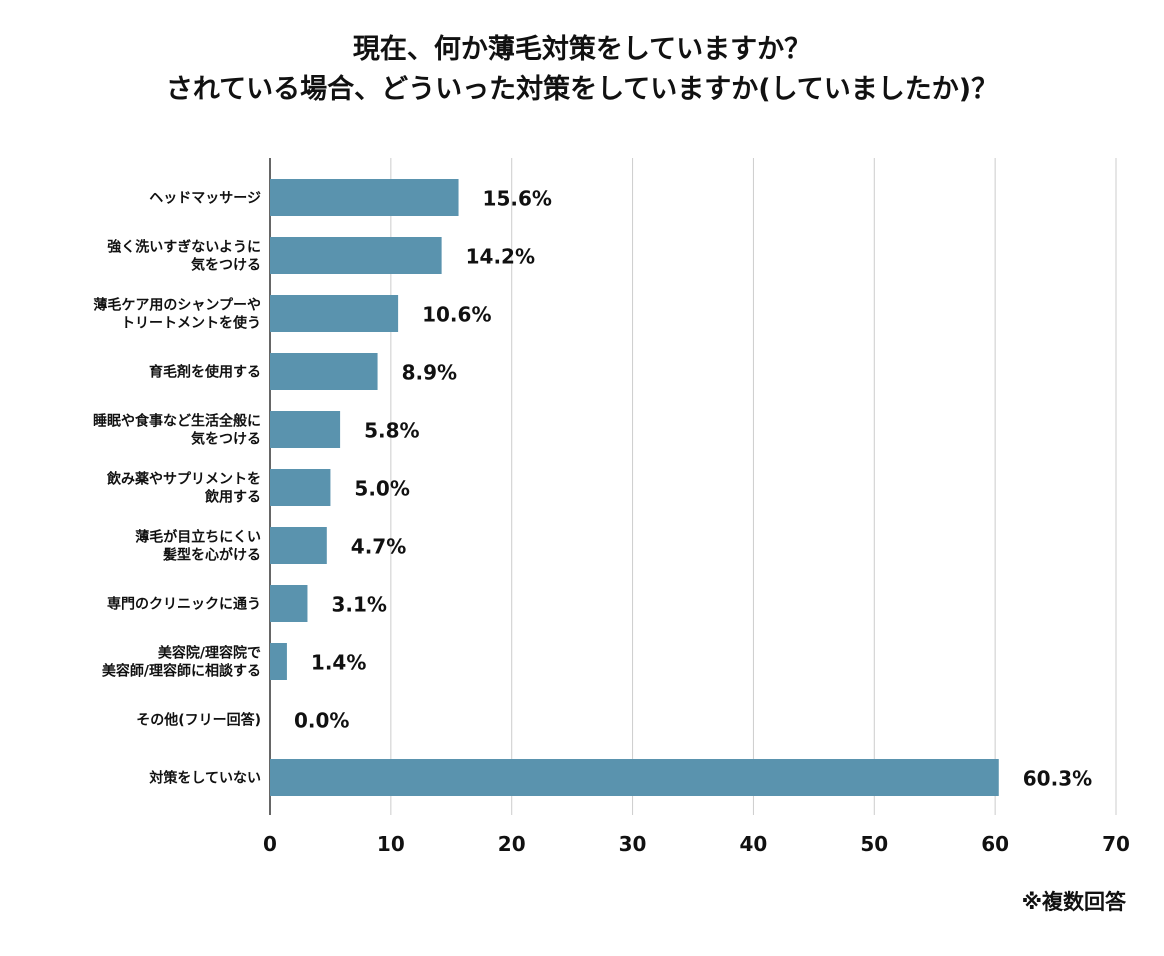 This screenshot has width=1164, height=956. Describe the element at coordinates (181, 671) in the screenshot. I see `category-label-line: 美容師/理容師に相談する` at that location.